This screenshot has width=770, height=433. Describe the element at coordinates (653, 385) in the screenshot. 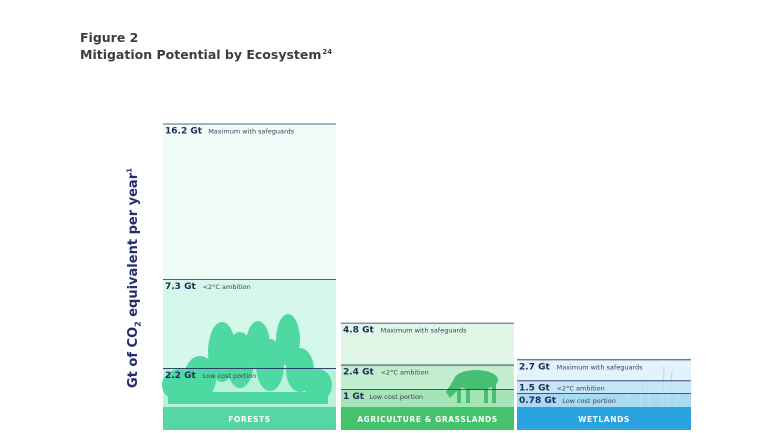

I see `reeds-illustration` at that location.